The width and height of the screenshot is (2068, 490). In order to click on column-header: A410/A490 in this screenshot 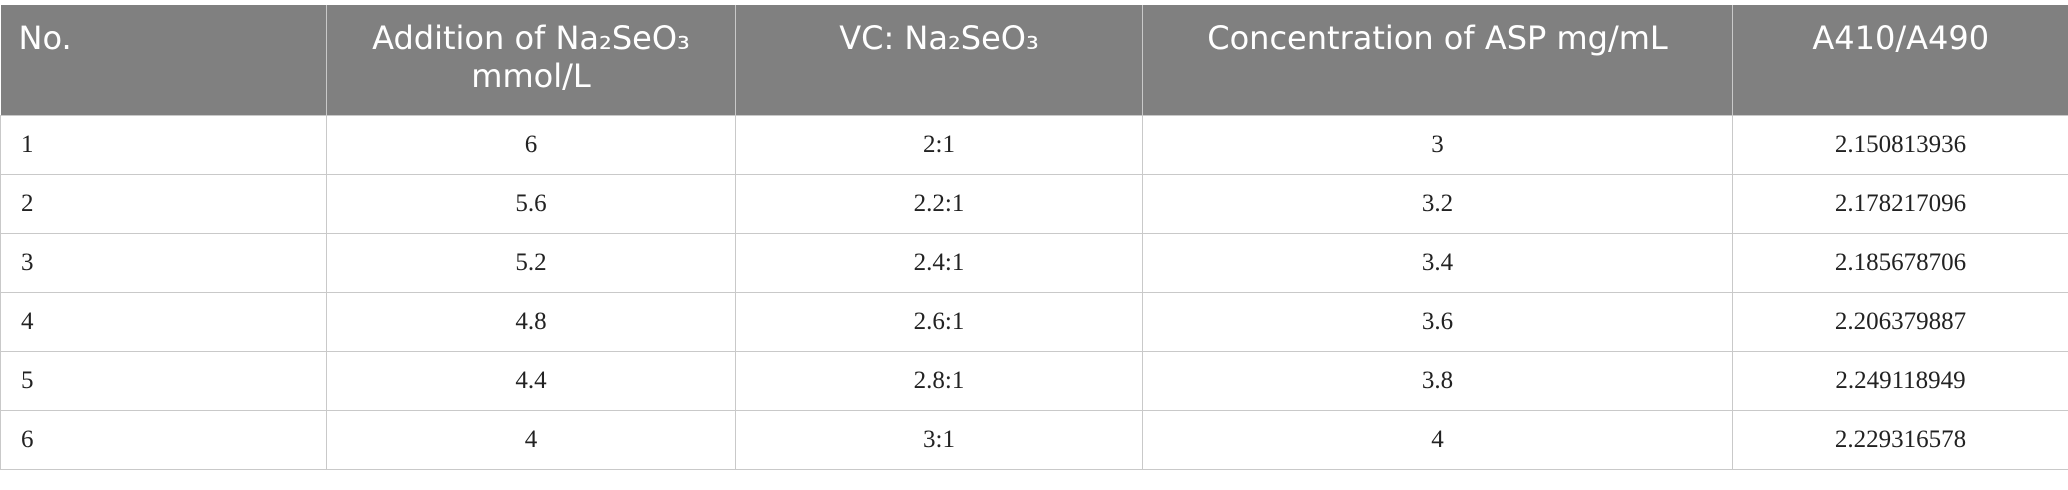, I will do `click(1900, 60)`.